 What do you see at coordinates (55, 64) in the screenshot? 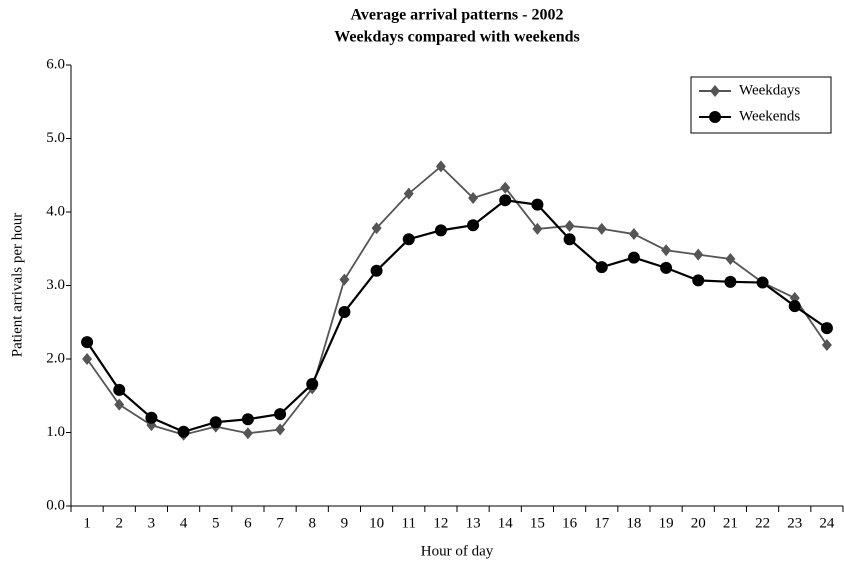
I see `y-tick-label: 6.0` at bounding box center [55, 64].